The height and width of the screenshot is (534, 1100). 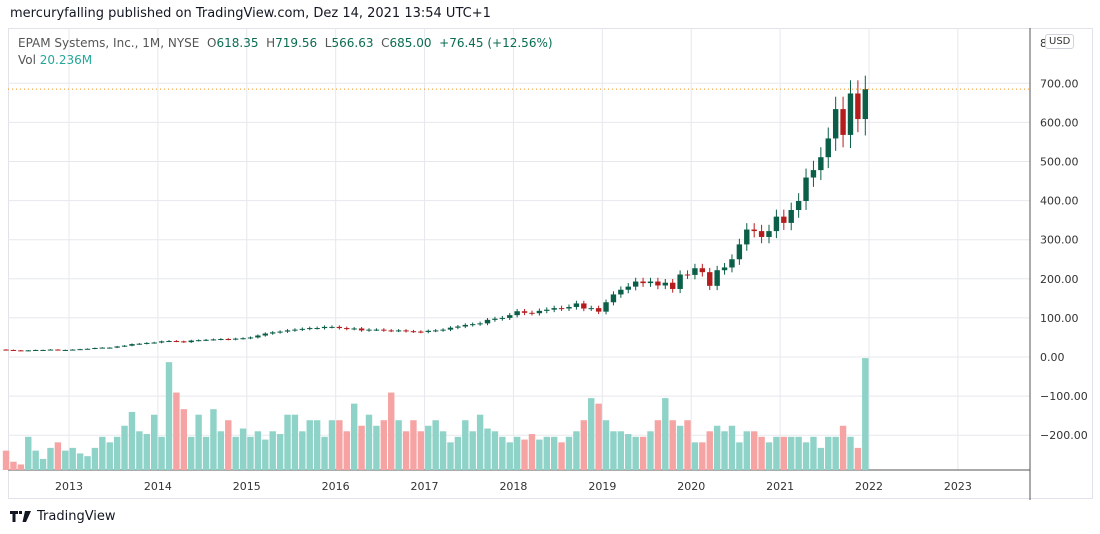 What do you see at coordinates (212, 43) in the screenshot?
I see `open-label: O` at bounding box center [212, 43].